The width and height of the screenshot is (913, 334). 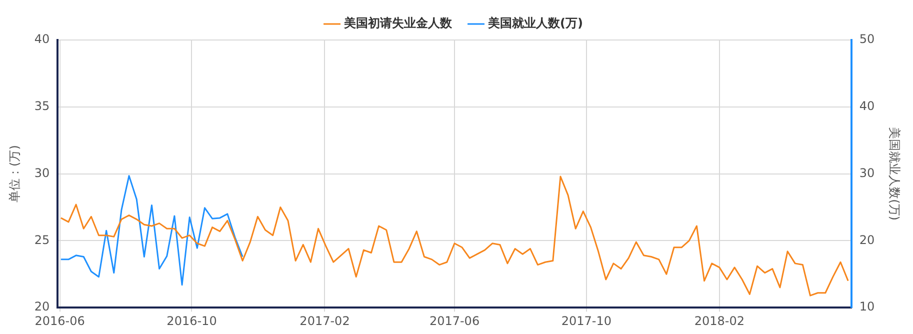 What do you see at coordinates (867, 106) in the screenshot?
I see `y2-tick-label: 40` at bounding box center [867, 106].